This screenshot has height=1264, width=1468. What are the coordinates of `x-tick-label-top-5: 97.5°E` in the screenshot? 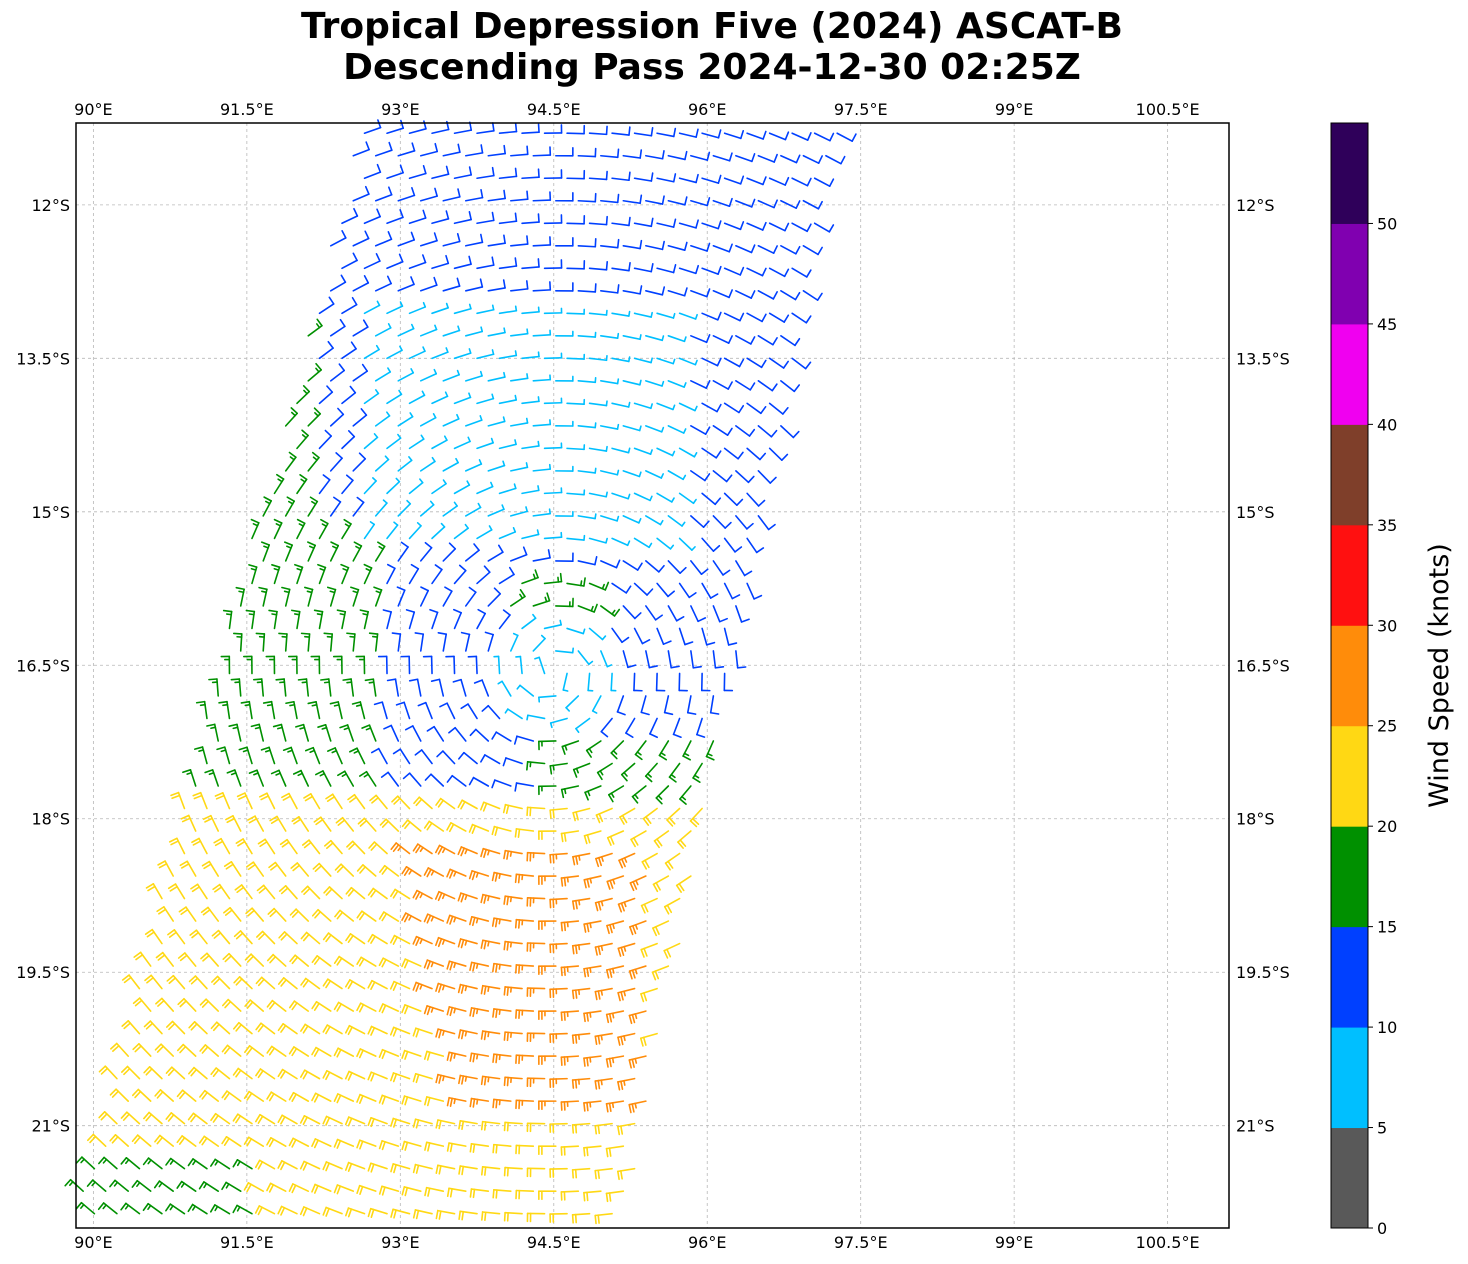 It's located at (861, 109).